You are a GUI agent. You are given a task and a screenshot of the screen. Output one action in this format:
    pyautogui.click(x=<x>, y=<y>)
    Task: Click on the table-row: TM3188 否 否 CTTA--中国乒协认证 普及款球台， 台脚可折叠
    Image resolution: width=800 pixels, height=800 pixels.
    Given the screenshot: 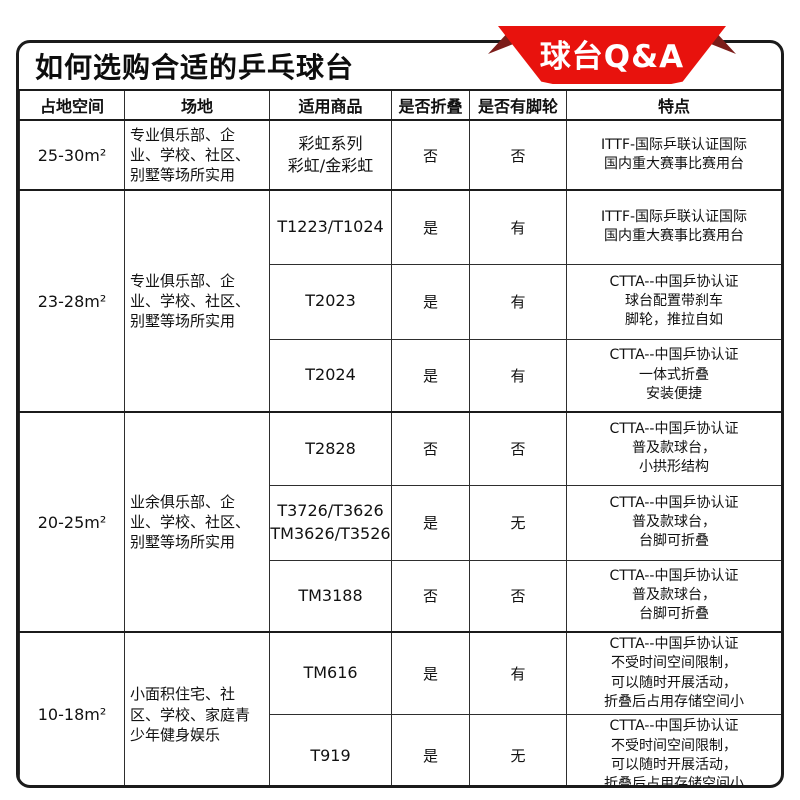 What is the action you would take?
    pyautogui.click(x=400, y=596)
    